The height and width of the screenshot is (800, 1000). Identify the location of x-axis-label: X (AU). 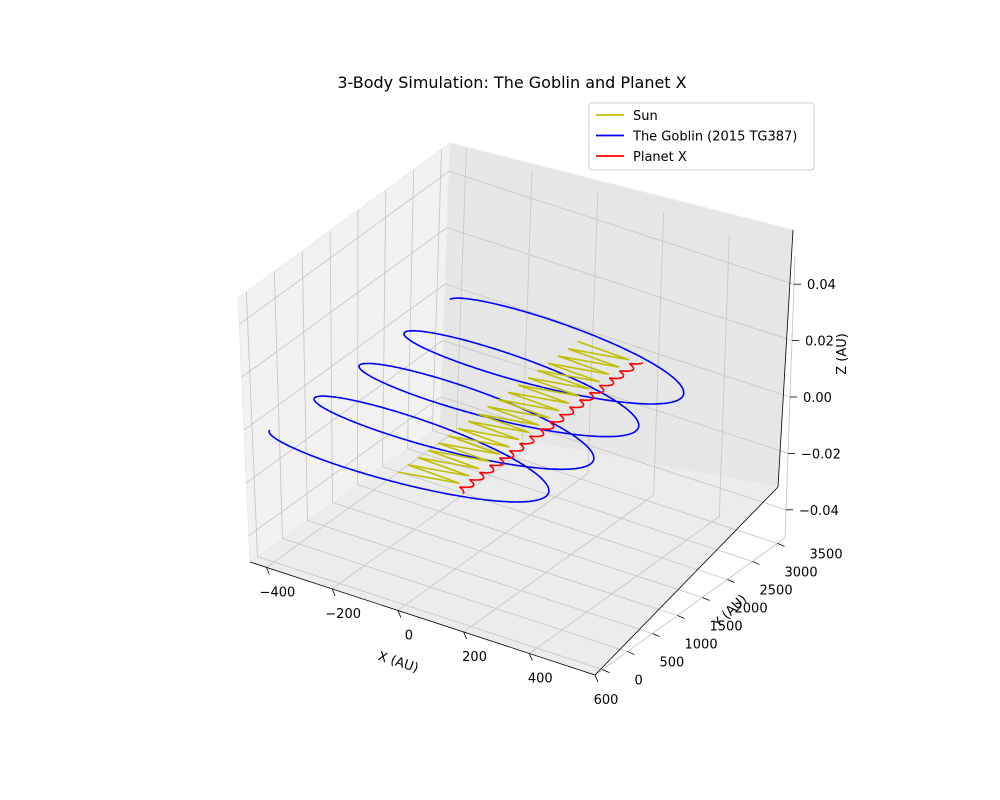
(398, 662).